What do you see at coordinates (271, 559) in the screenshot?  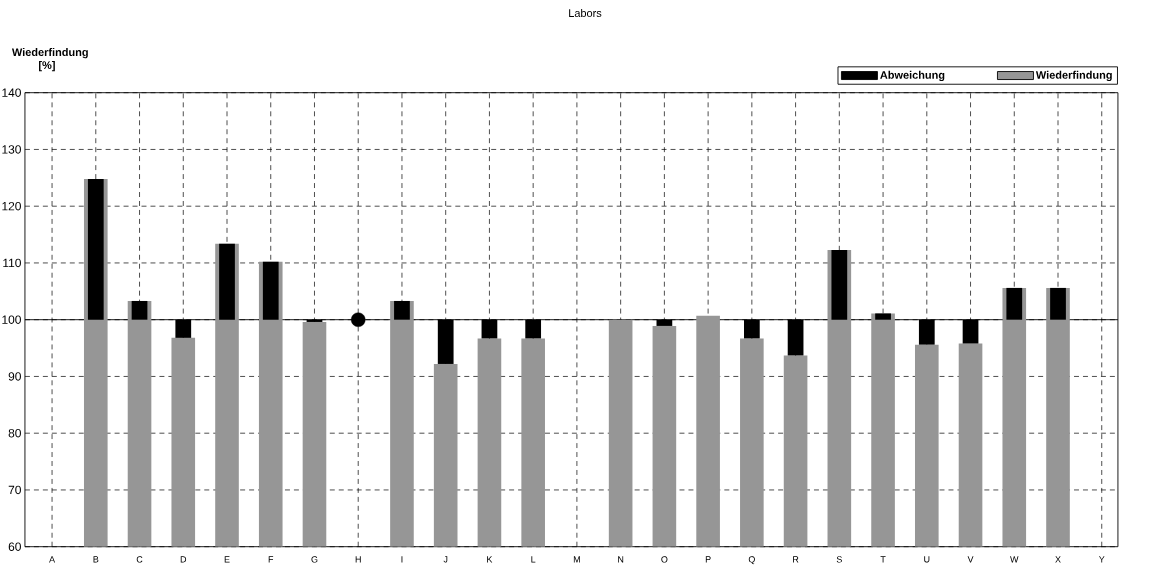 I see `x-tick-label: F` at bounding box center [271, 559].